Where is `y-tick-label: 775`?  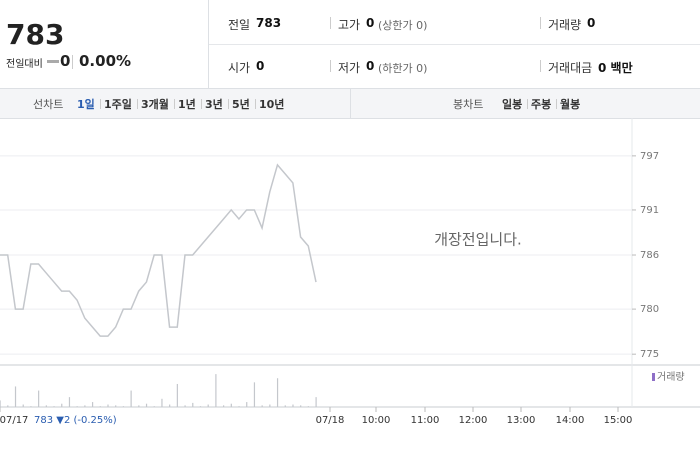
y-tick-label: 775 is located at coordinates (649, 354).